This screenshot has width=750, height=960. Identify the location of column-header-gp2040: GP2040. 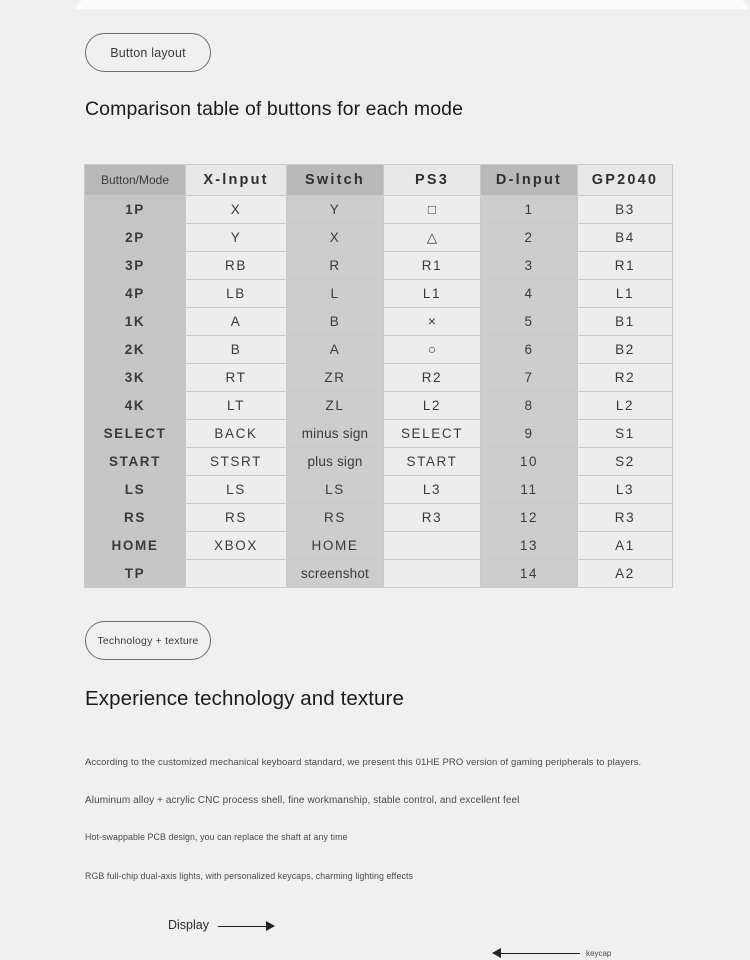
(625, 180).